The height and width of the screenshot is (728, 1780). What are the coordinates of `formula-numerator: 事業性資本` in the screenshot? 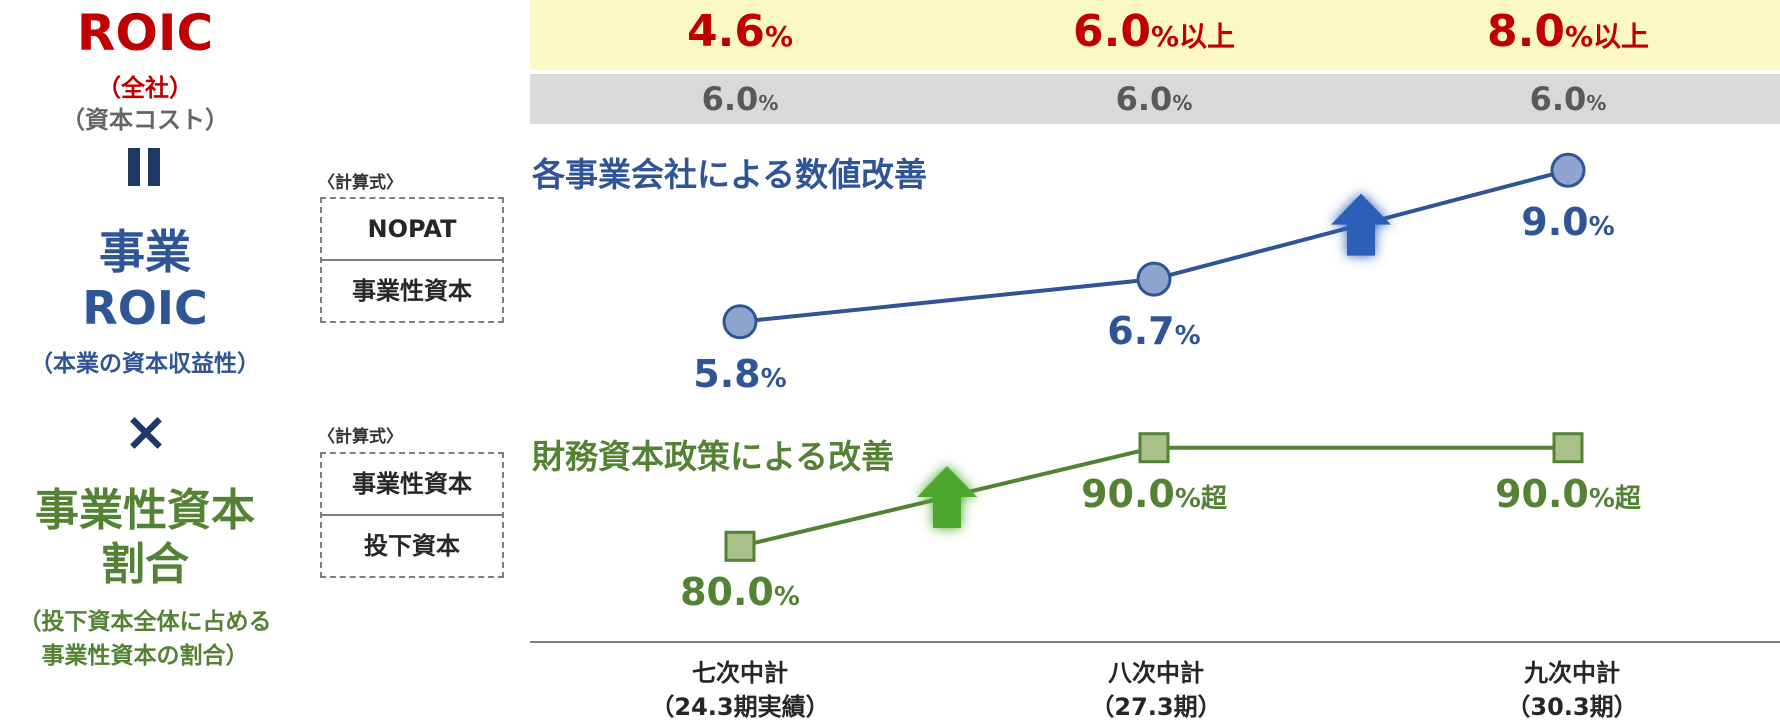 It's located at (412, 484).